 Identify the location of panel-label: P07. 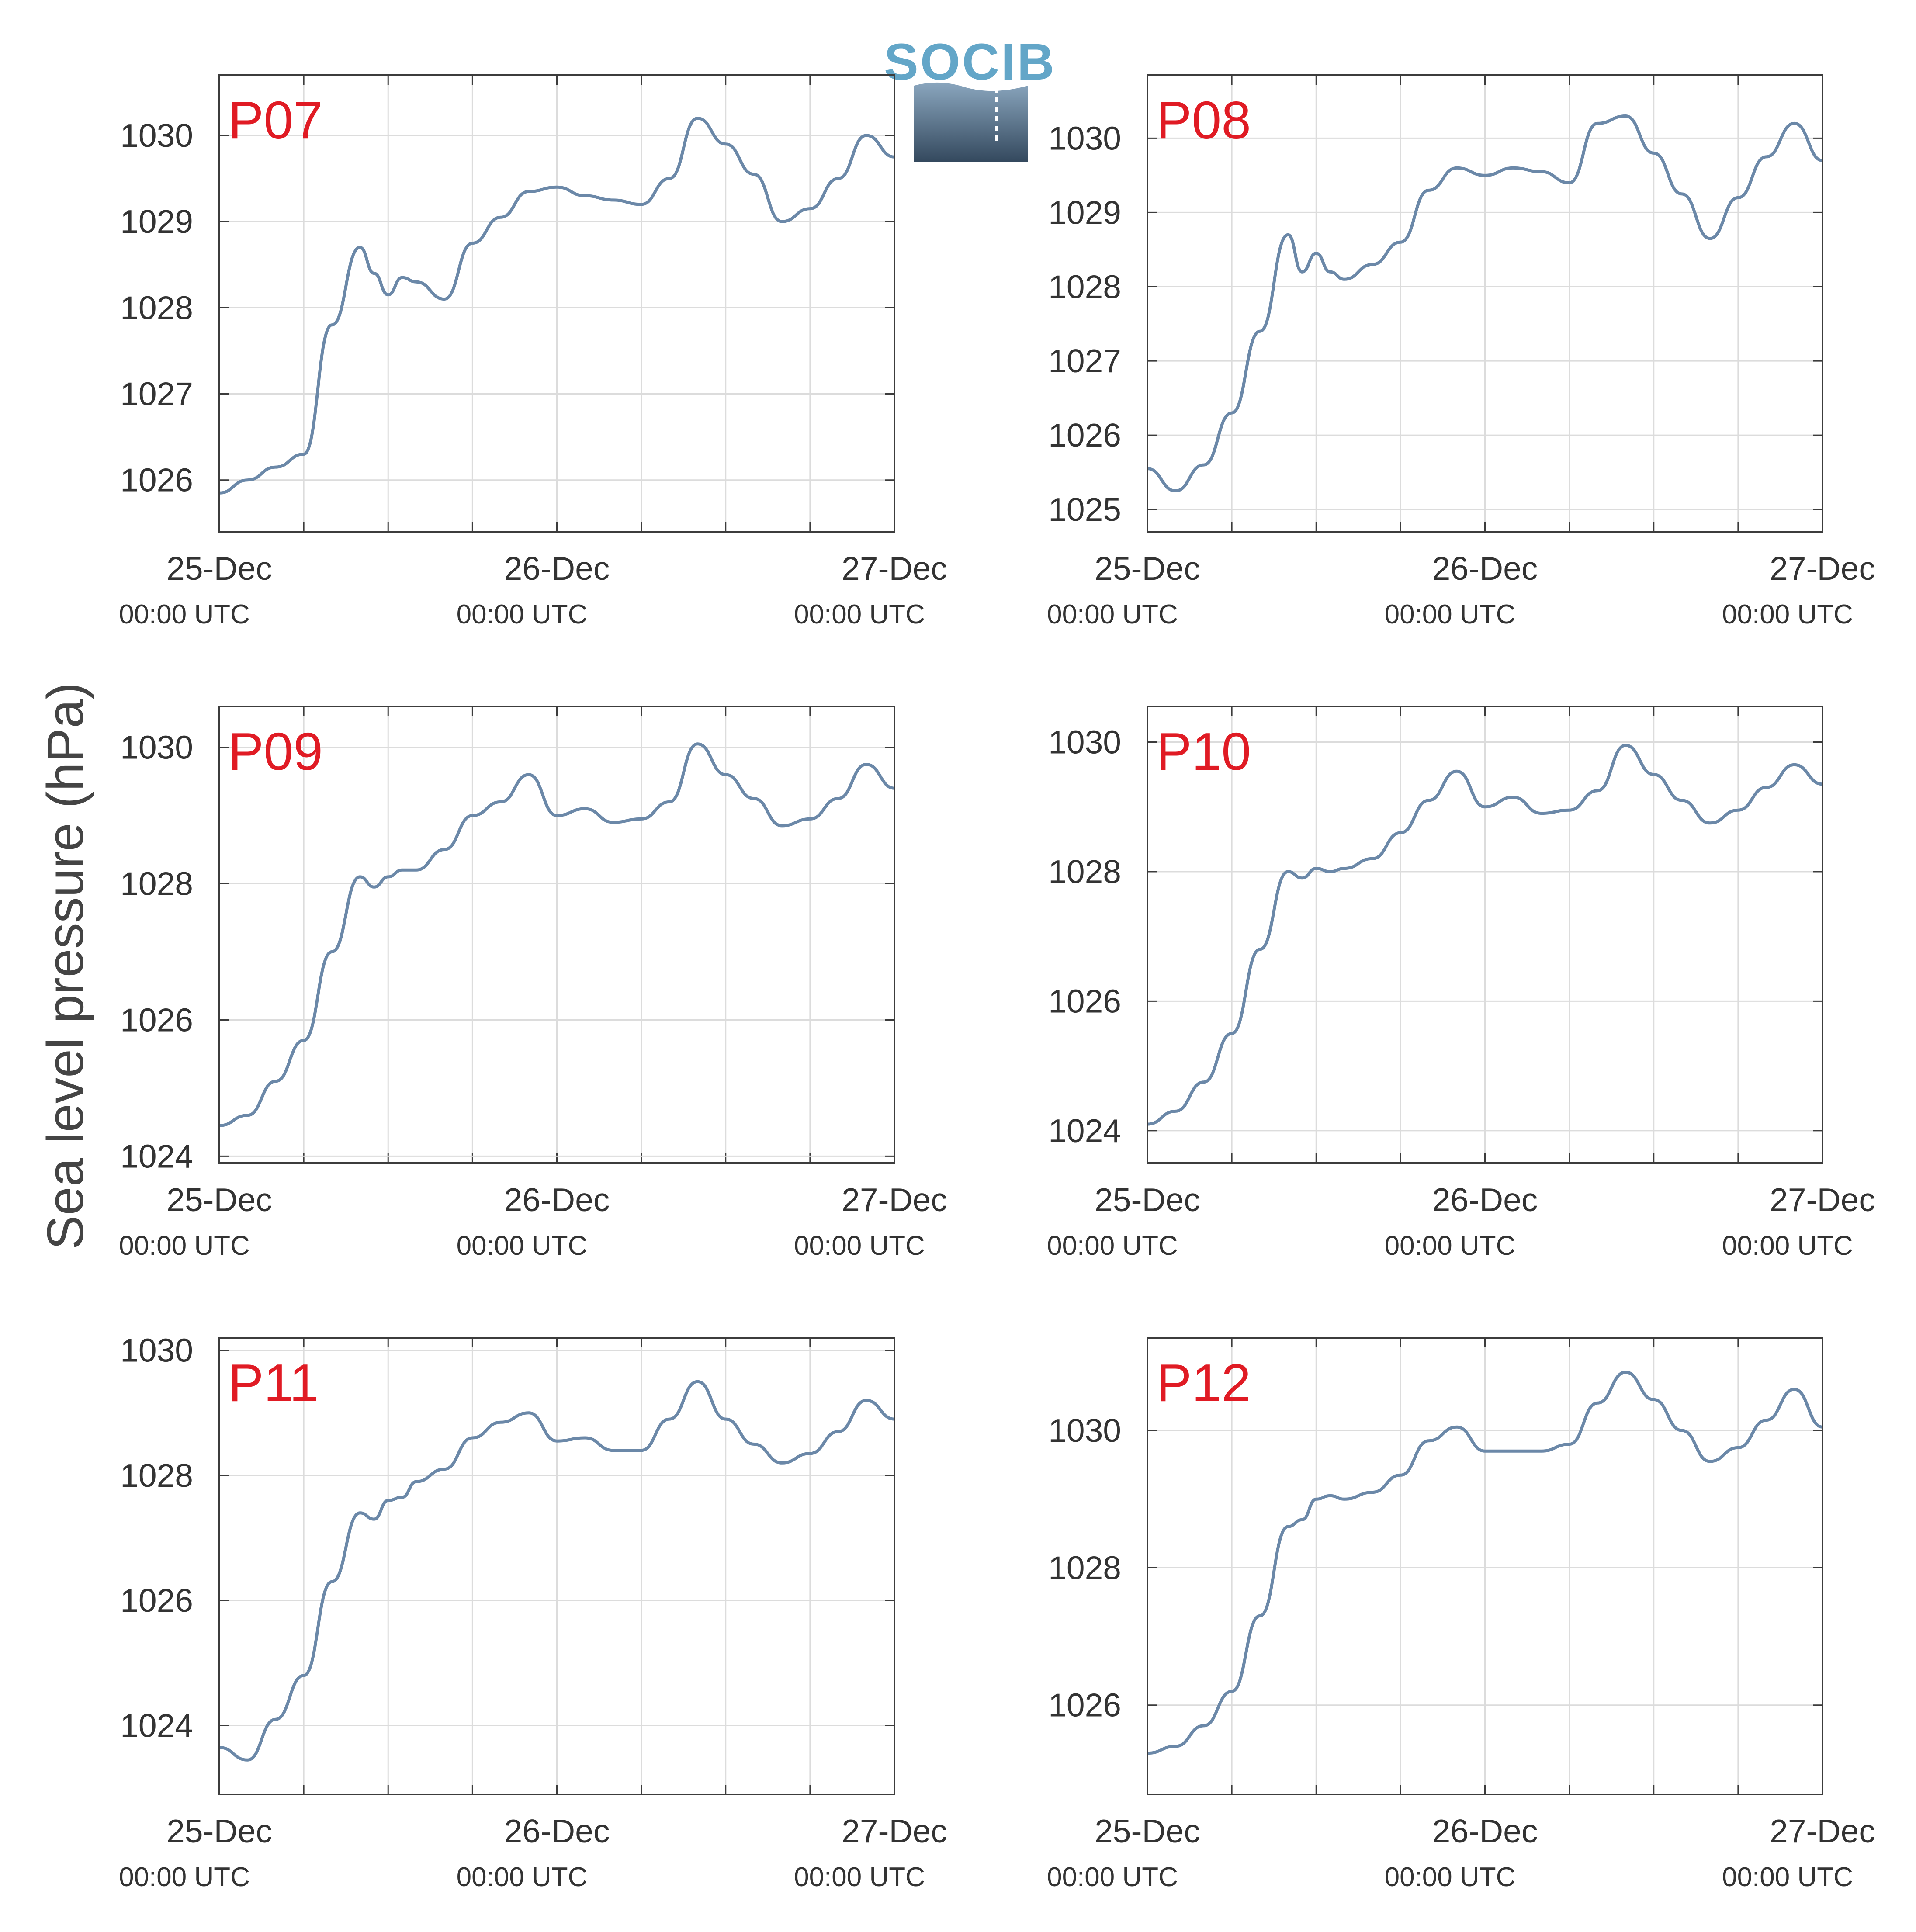
(275, 120).